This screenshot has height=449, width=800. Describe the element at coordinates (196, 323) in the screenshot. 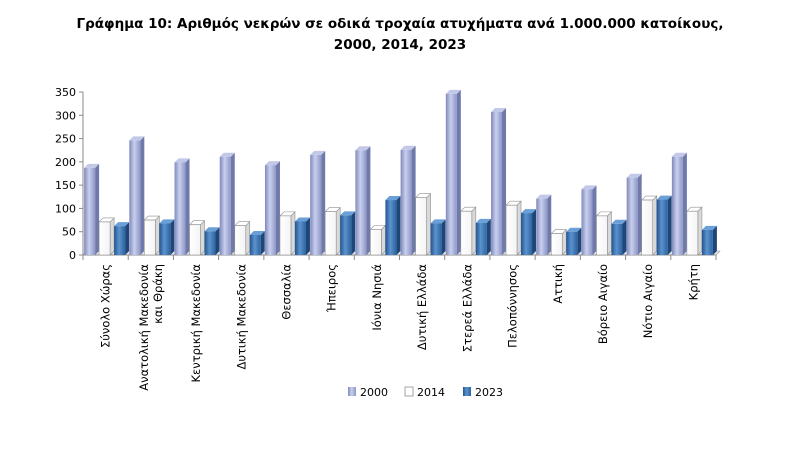

I see `category-label: Κεντρική Μακεδονία` at that location.